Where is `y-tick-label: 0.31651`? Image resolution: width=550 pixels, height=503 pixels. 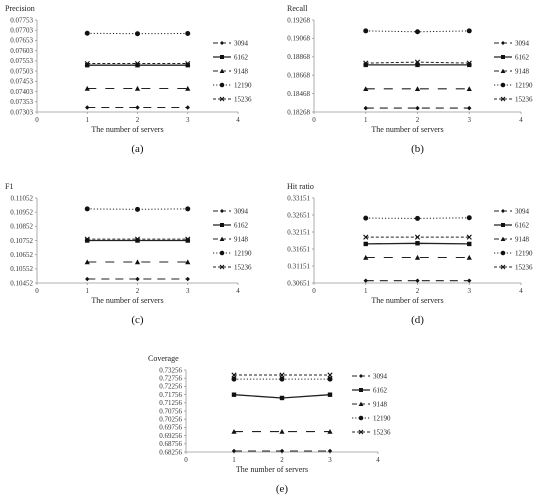
y-tick-label: 0.31651 is located at coordinates (298, 249).